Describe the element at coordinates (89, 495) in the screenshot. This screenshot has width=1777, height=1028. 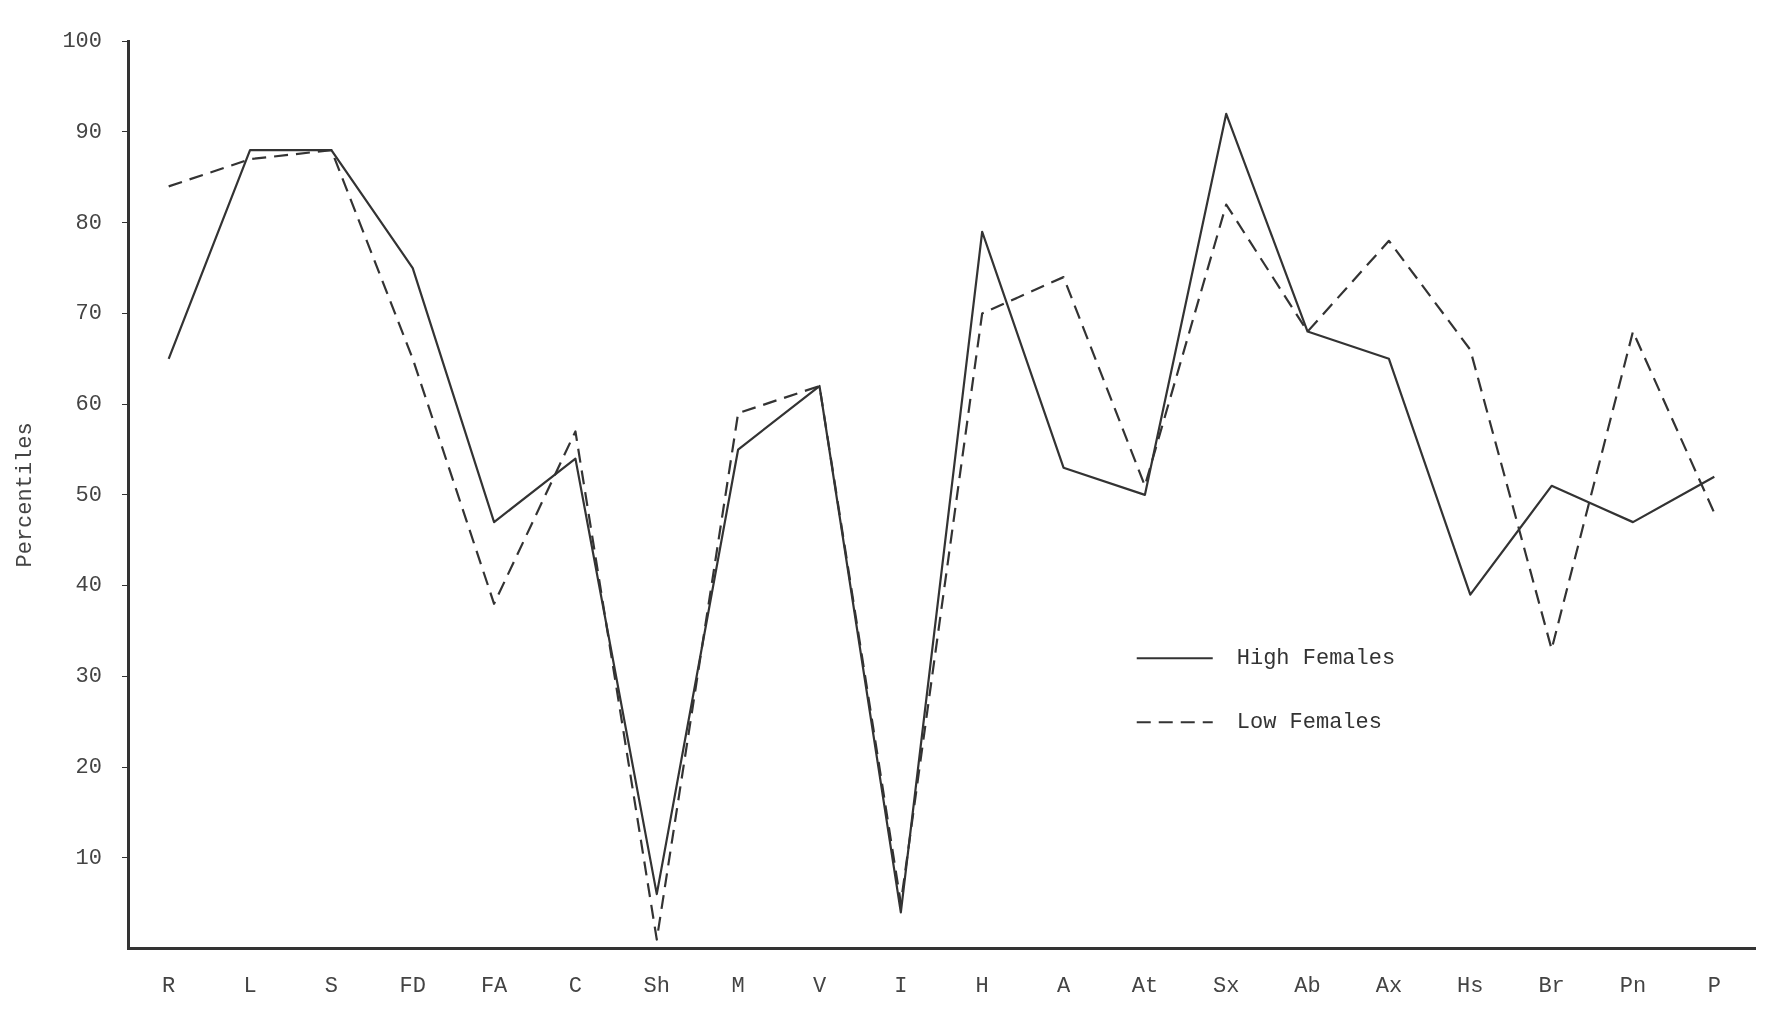
I see `y-tick-label: 50` at that location.